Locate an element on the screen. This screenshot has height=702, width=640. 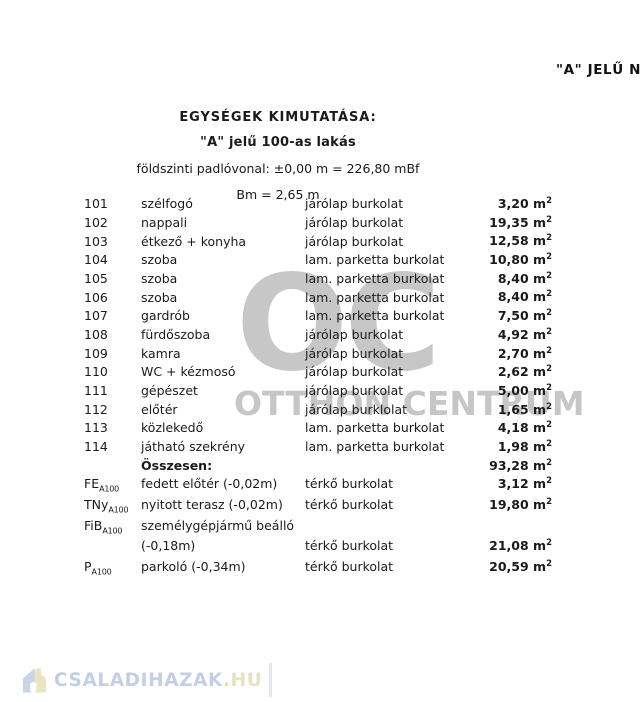
cell-unit-code: FiBA100 is located at coordinates (103, 526).